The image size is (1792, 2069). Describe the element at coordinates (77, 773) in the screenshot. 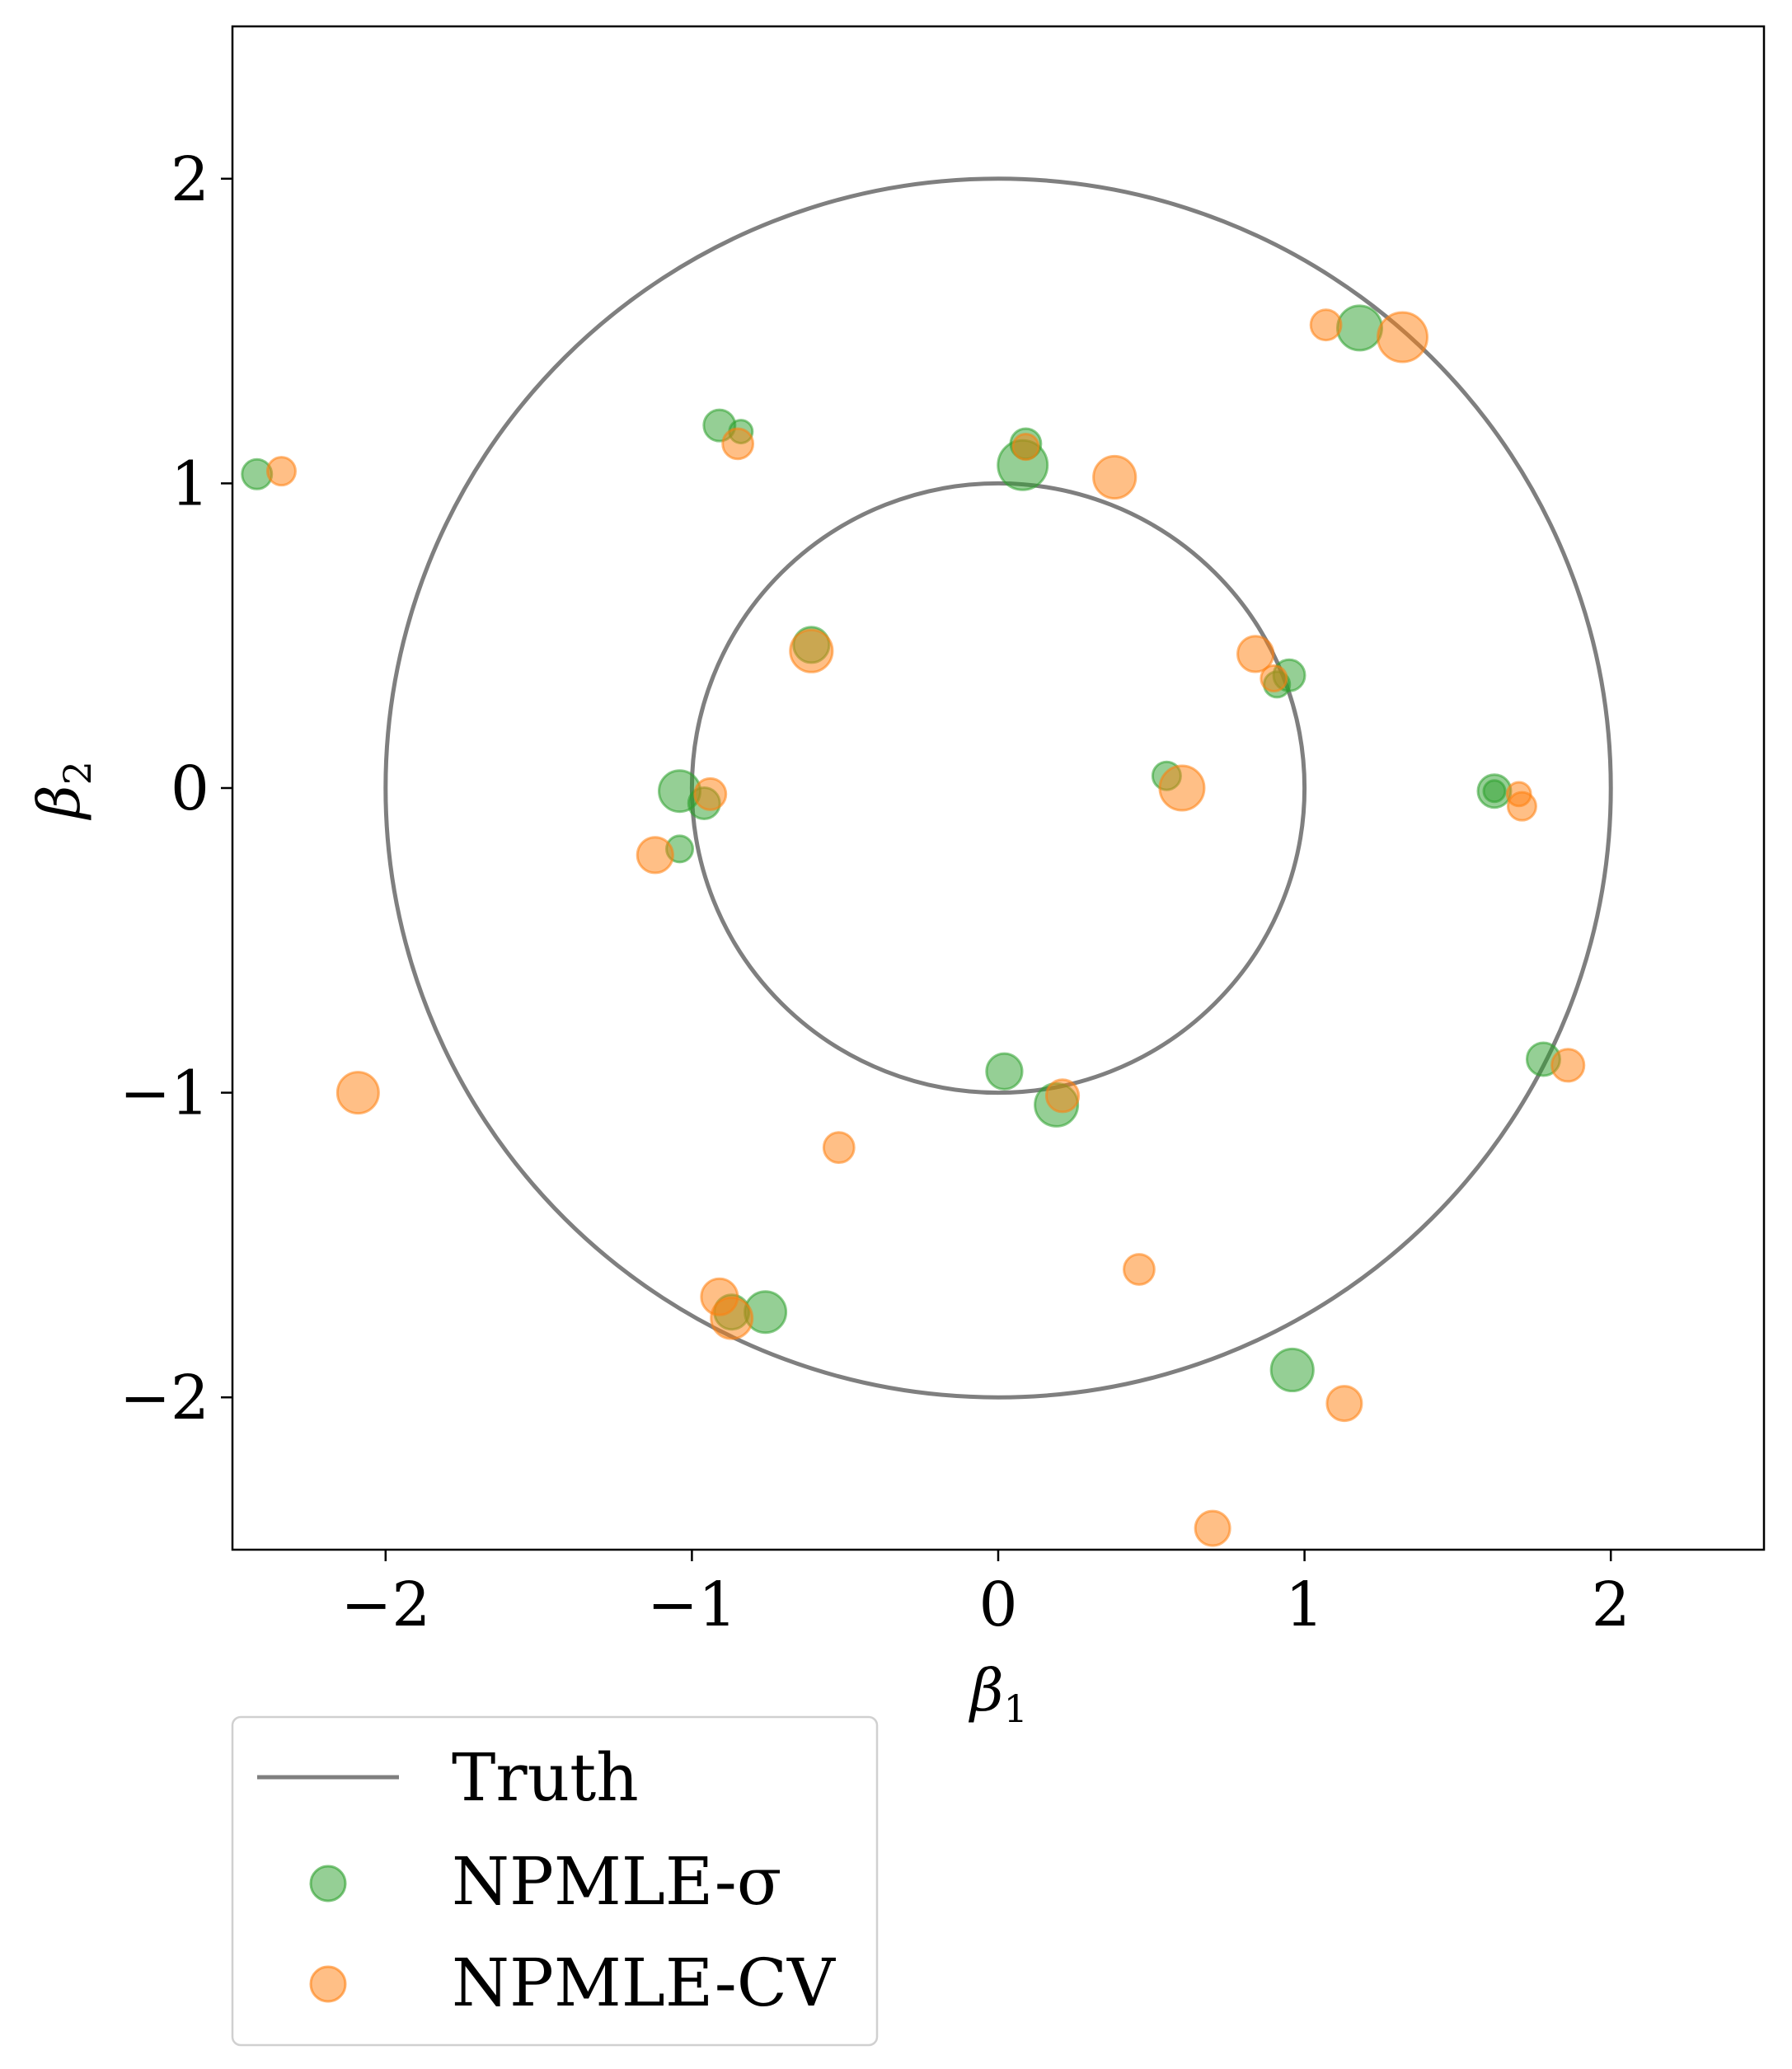

I see `y-axis-label-sub: 2` at that location.